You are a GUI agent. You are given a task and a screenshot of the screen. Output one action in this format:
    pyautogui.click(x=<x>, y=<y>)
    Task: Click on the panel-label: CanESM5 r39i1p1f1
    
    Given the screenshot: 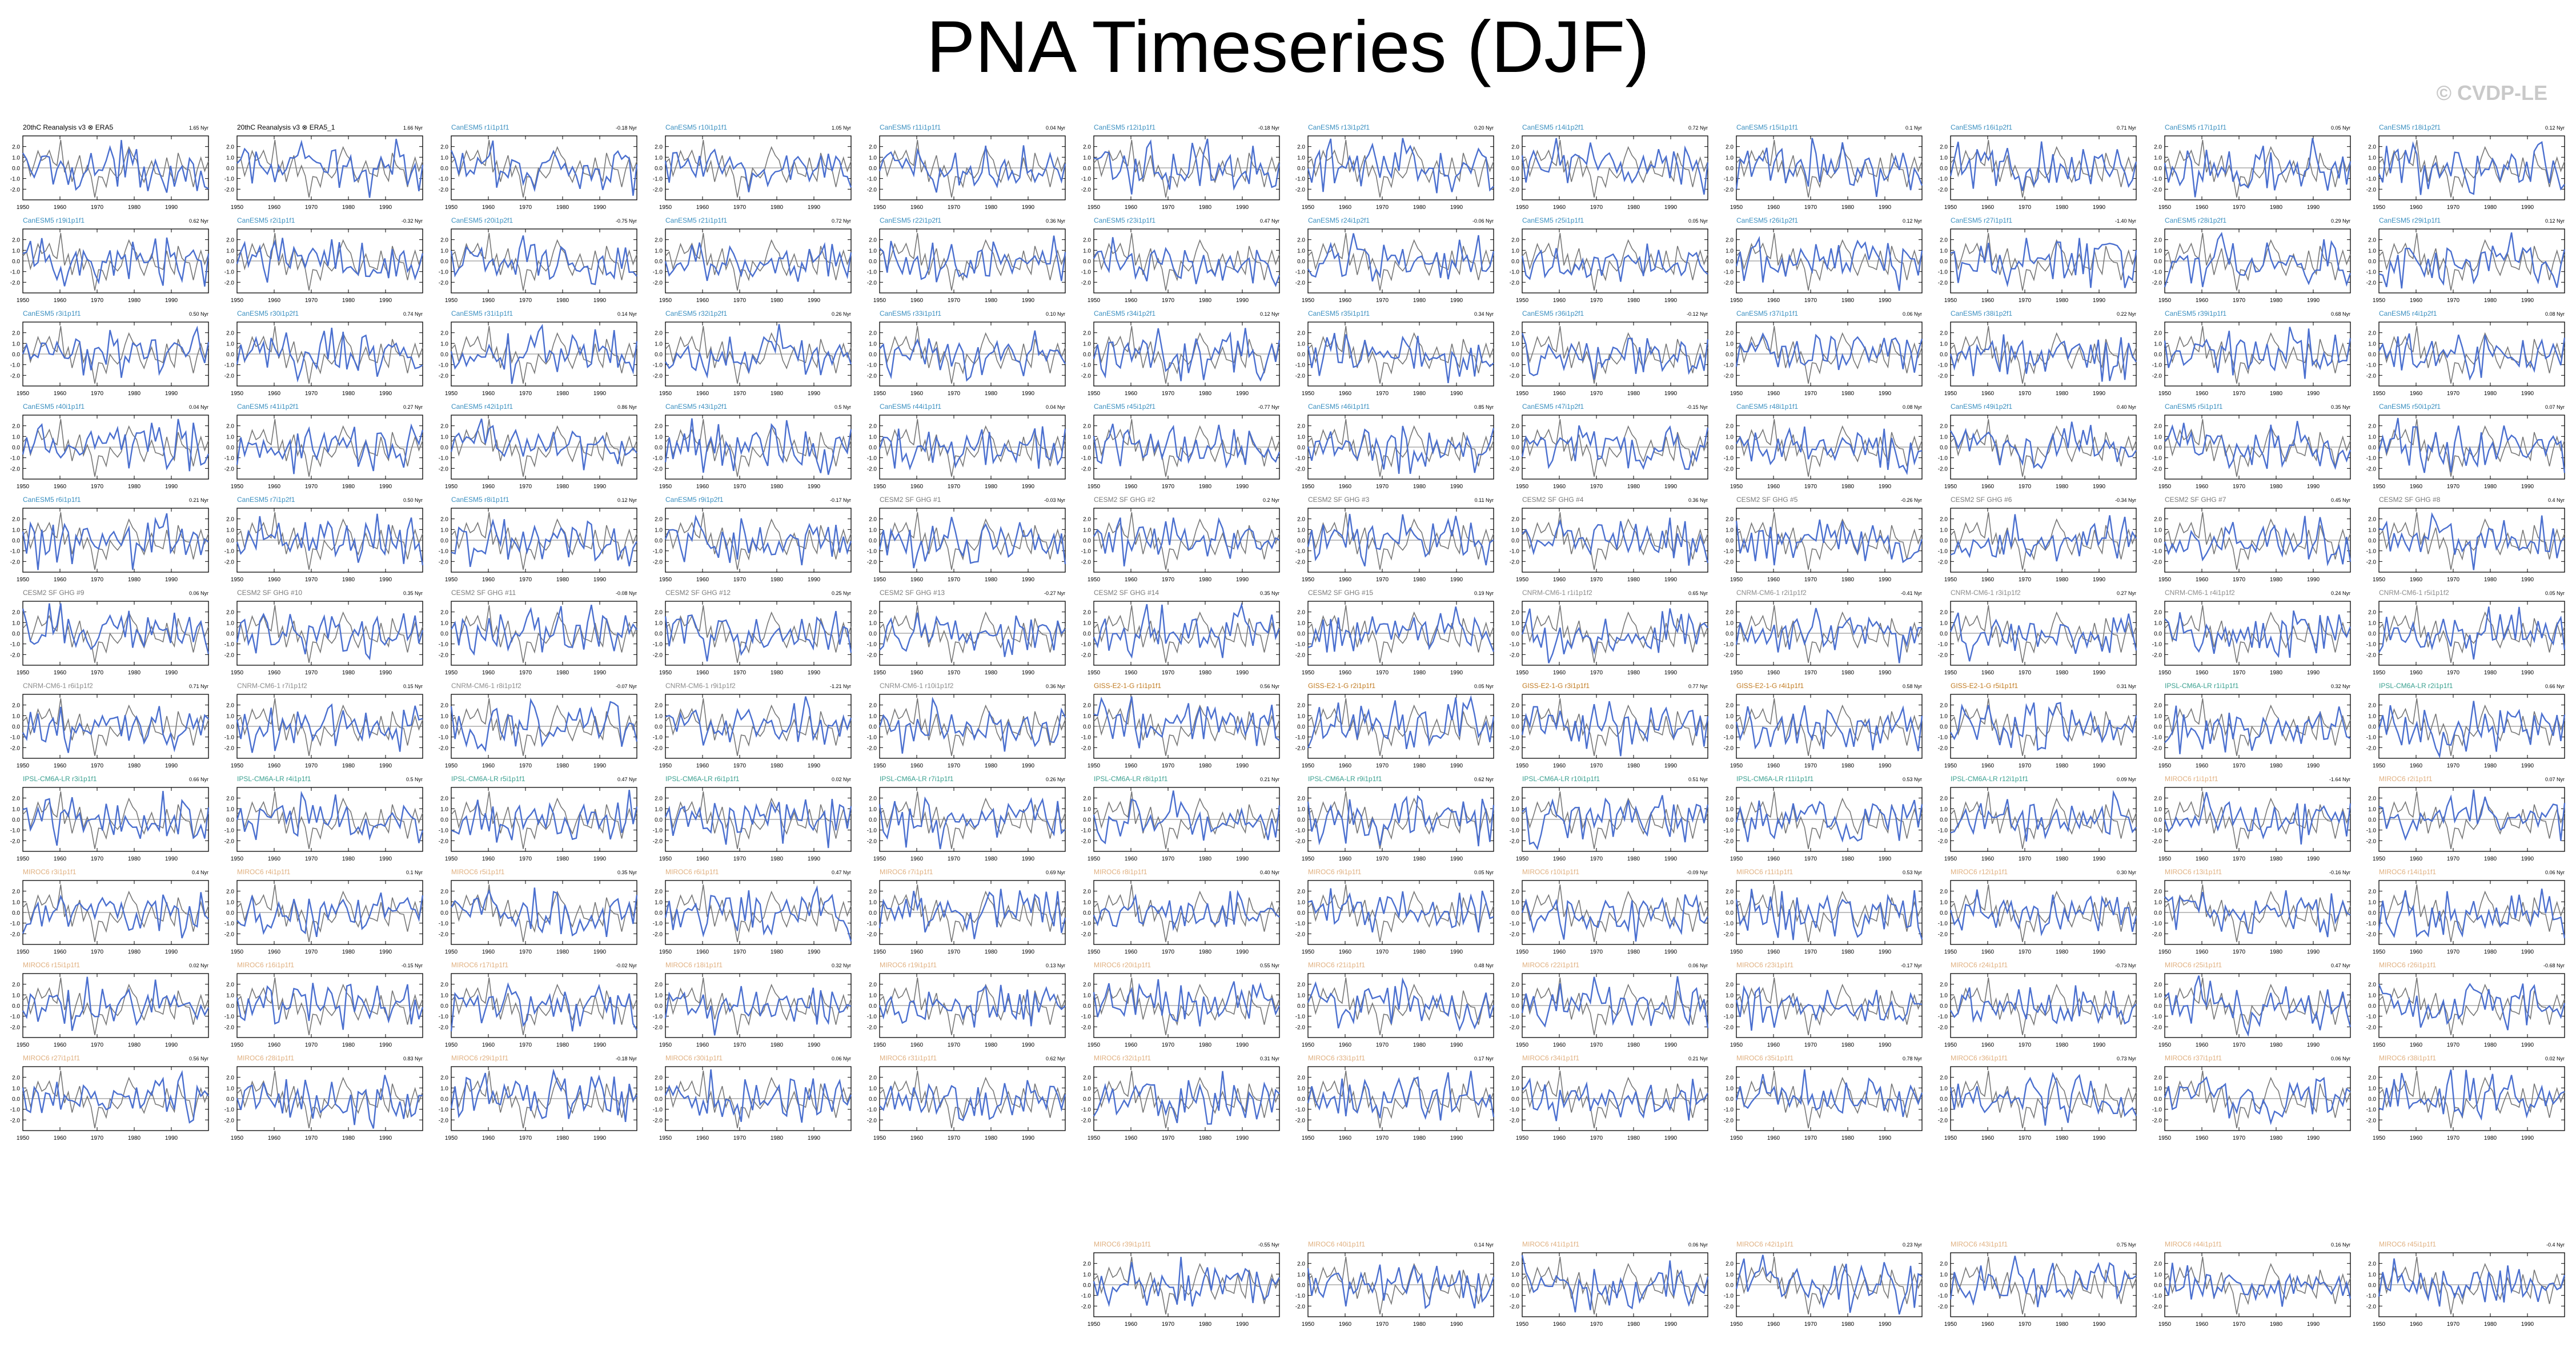 What is the action you would take?
    pyautogui.click(x=2195, y=313)
    